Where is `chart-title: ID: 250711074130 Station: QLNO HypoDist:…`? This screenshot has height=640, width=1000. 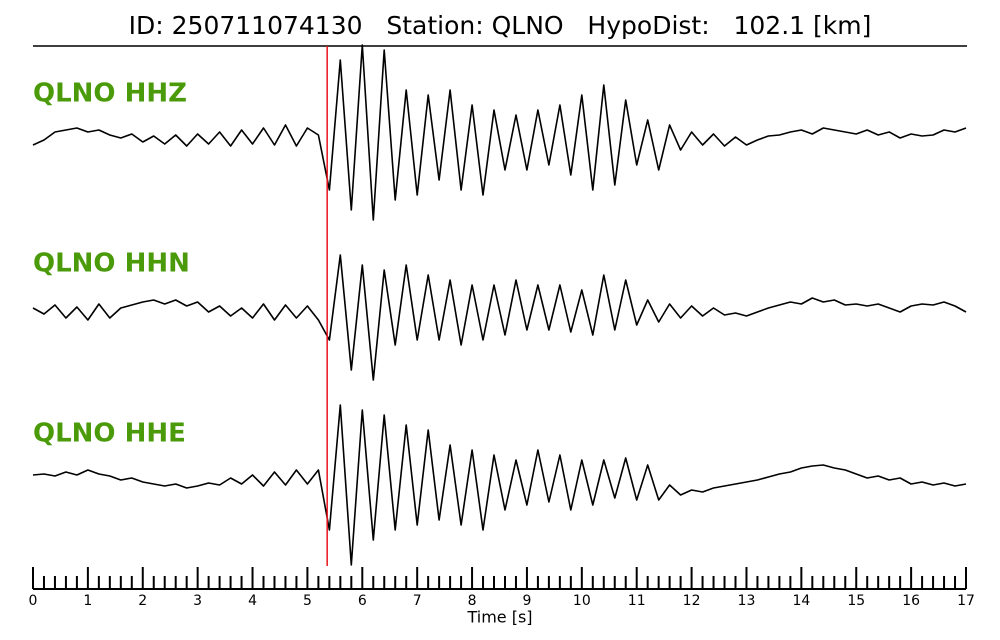 chart-title: ID: 250711074130 Station: QLNO HypoDist:… is located at coordinates (500, 25).